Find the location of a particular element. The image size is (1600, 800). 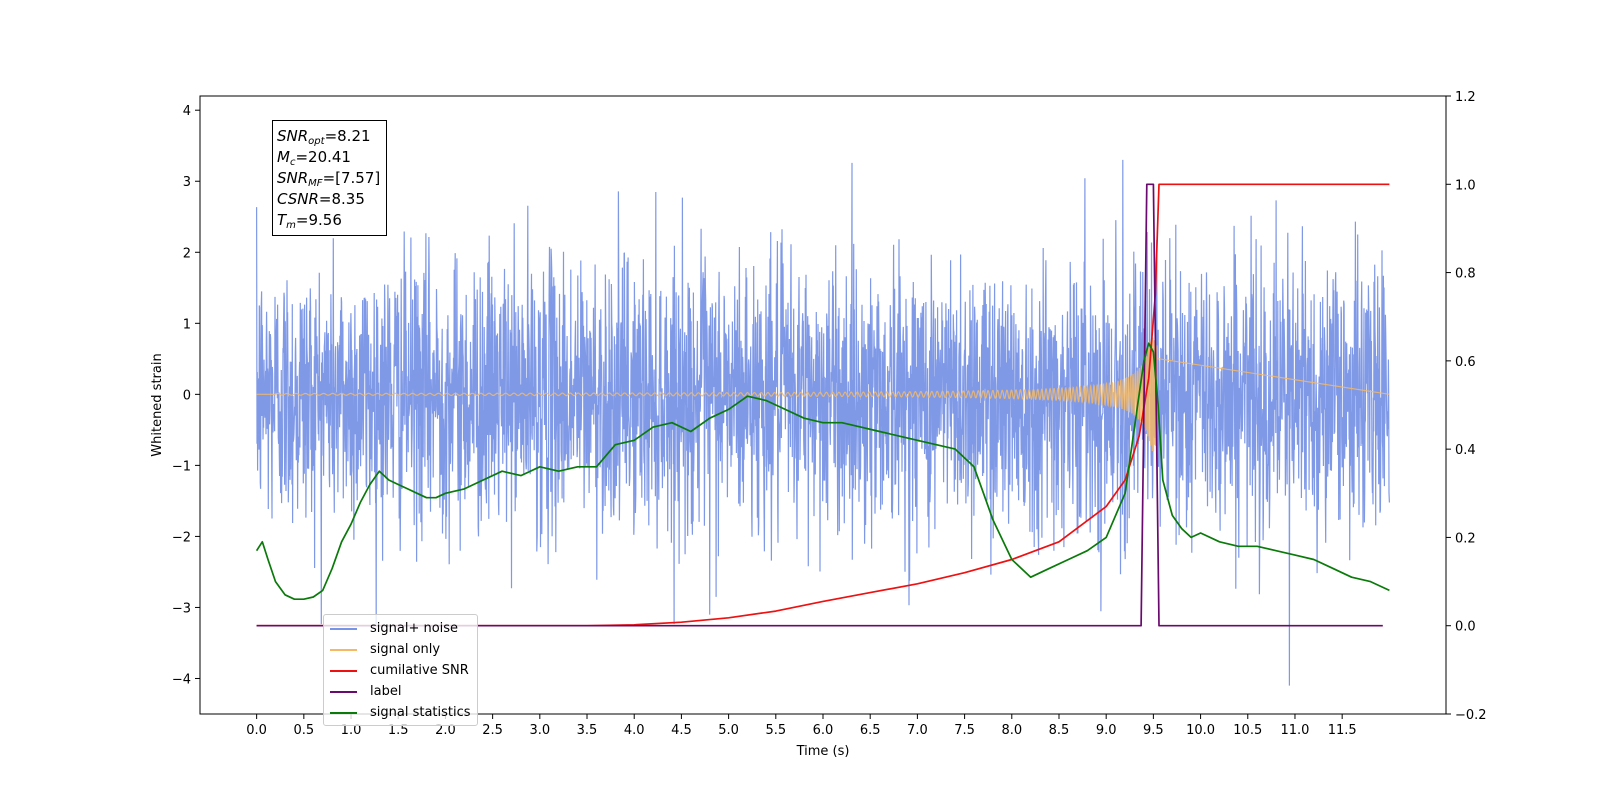

legend-entry: signal+ noise is located at coordinates (400, 628).